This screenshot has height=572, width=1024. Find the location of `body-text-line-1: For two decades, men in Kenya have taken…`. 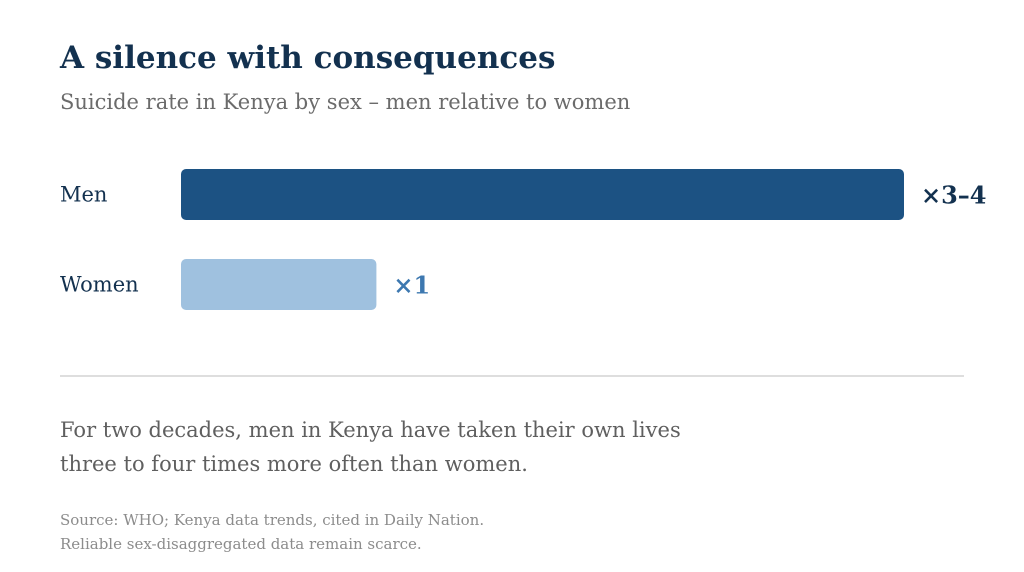

body-text-line-1: For two decades, men in Kenya have taken… is located at coordinates (370, 430).